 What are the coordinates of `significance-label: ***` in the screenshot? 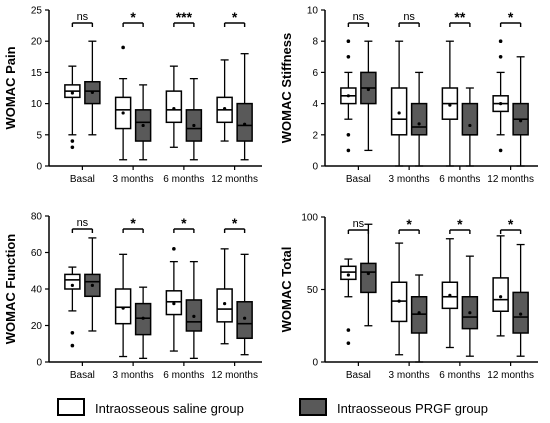 It's located at (184, 17).